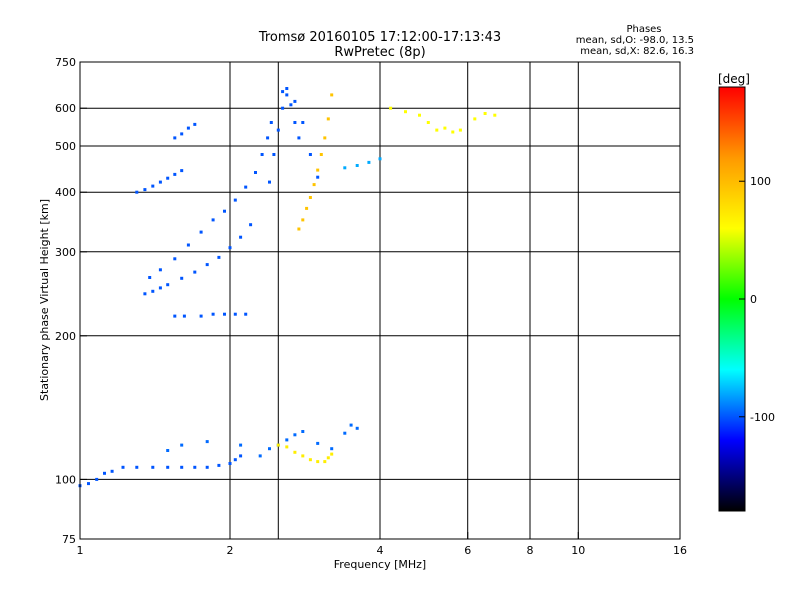 This screenshot has height=600, width=800. What do you see at coordinates (467, 550) in the screenshot?
I see `x-tick-label: 6` at bounding box center [467, 550].